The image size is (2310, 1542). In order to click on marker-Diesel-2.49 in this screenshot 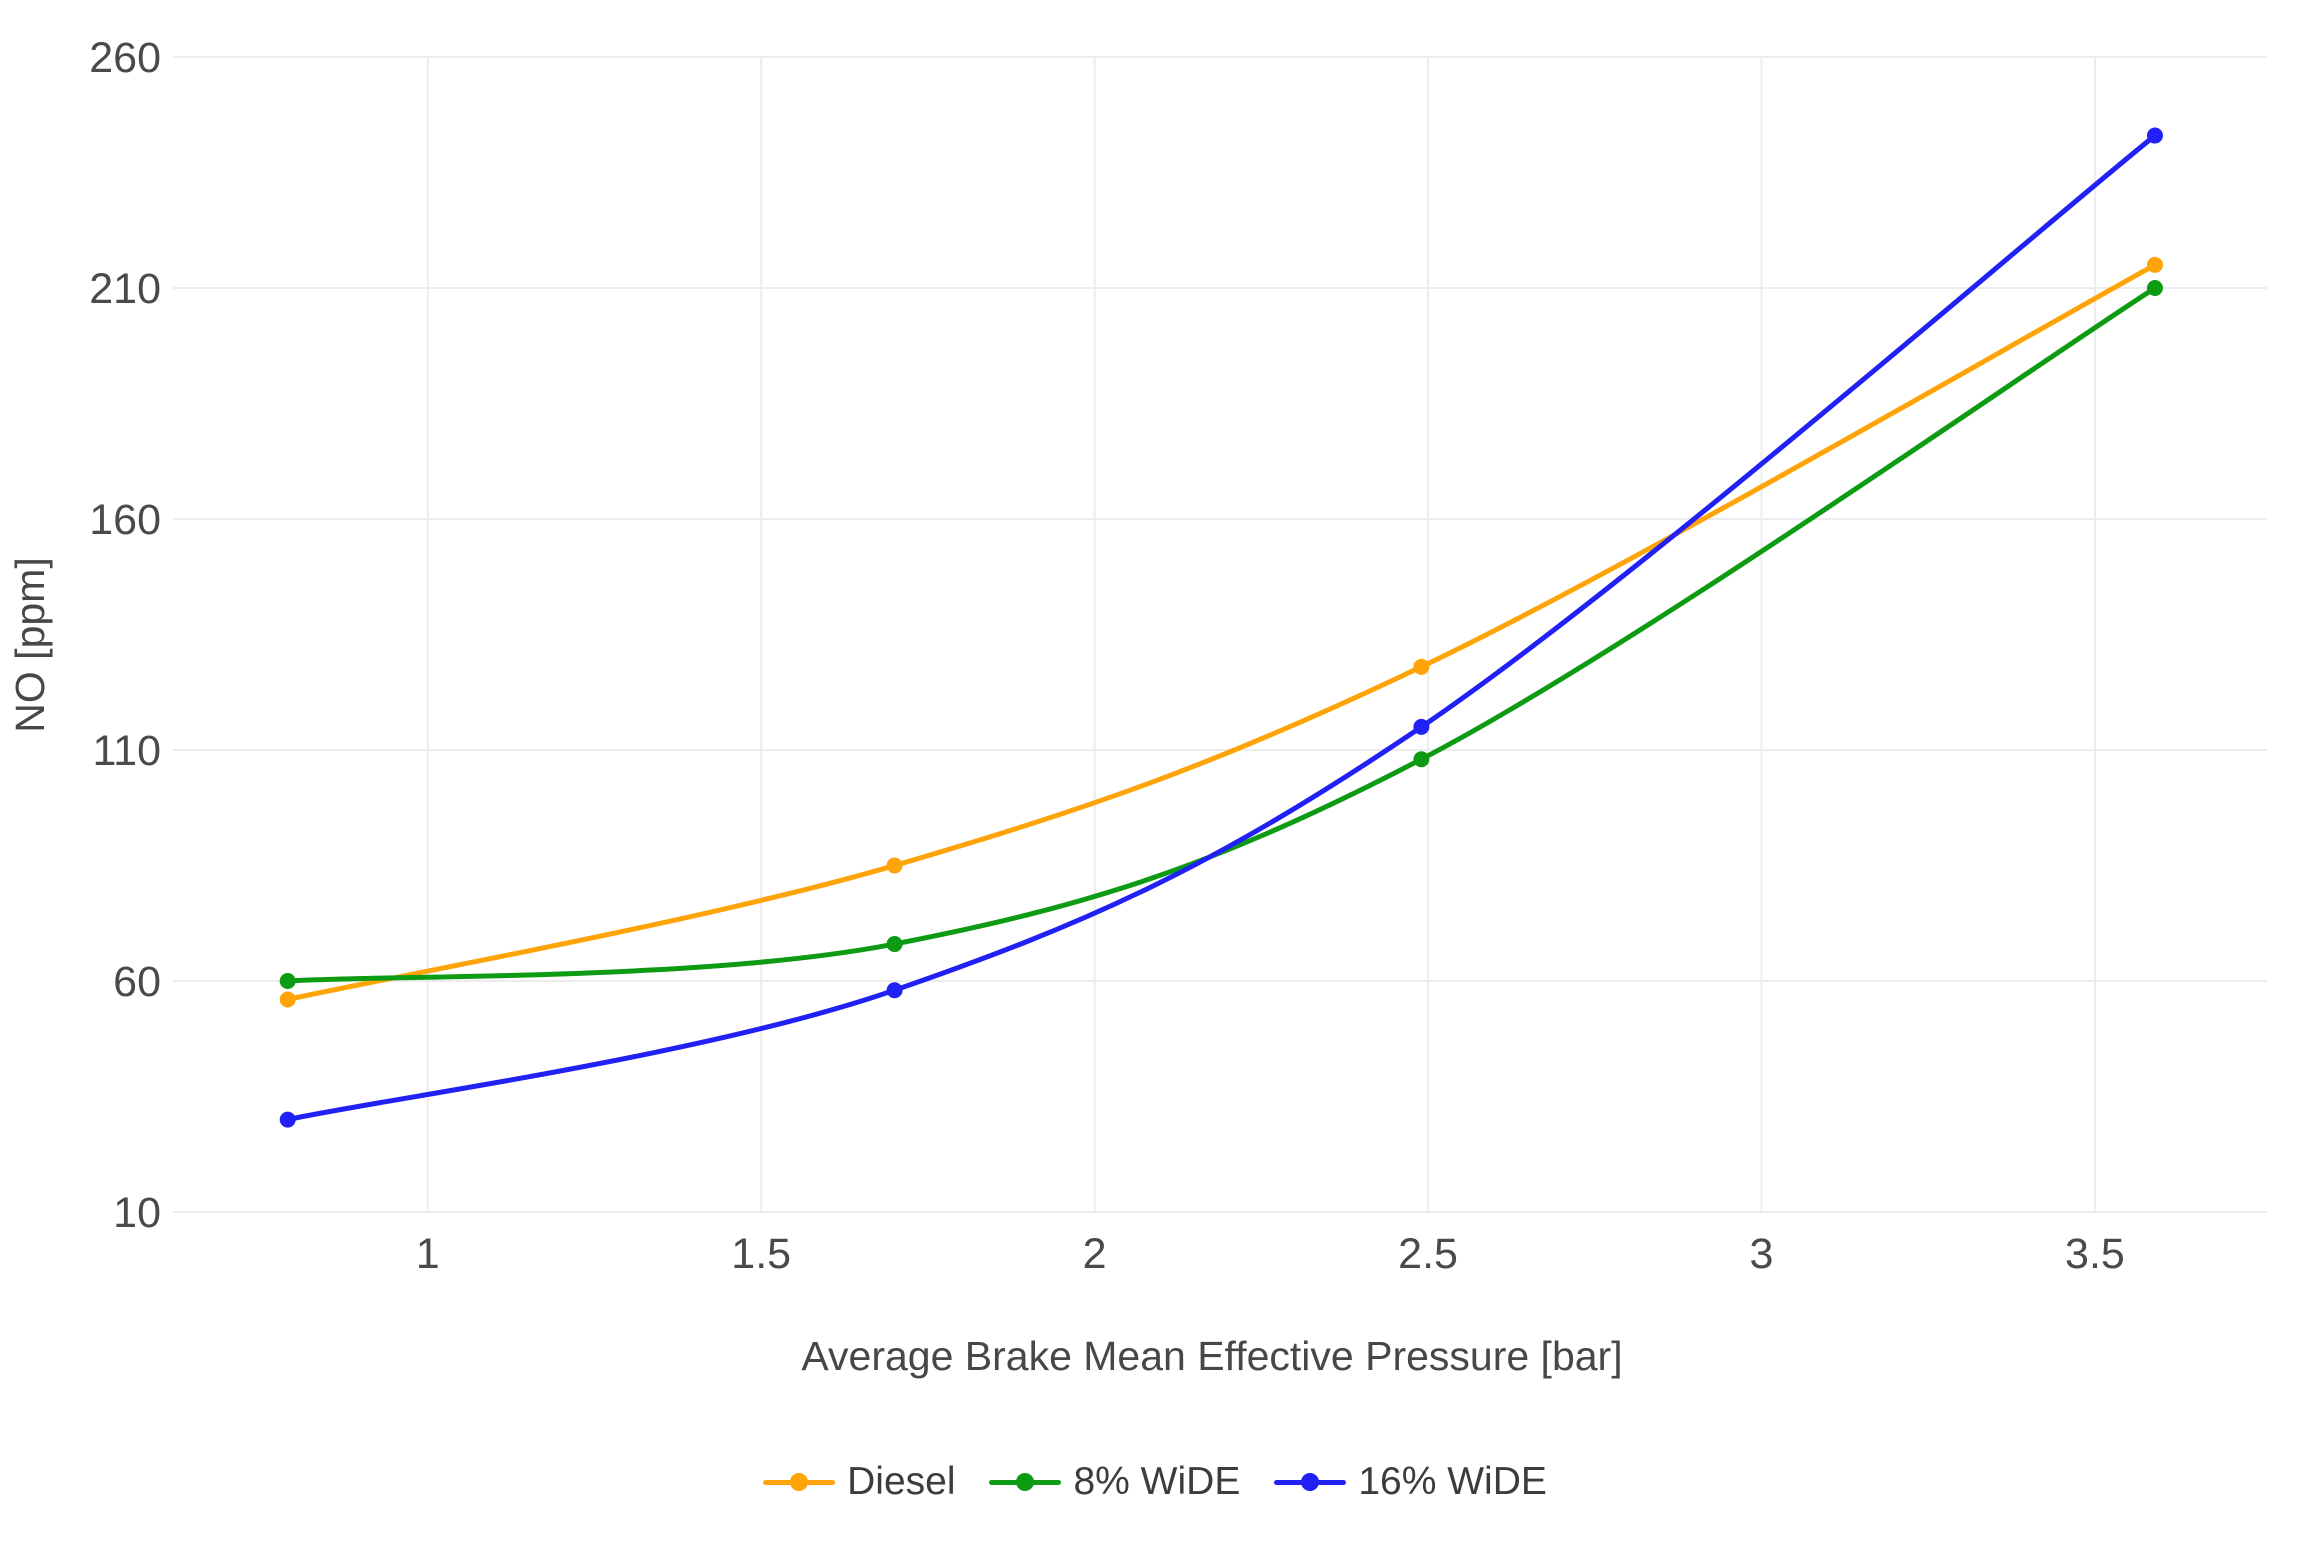, I will do `click(1421, 666)`.